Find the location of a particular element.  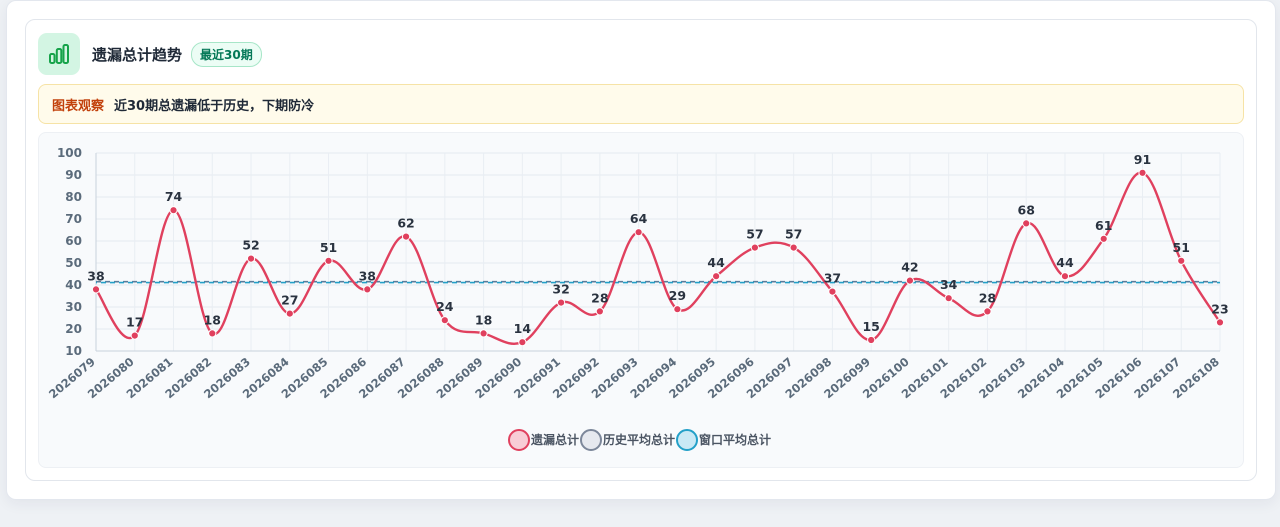

legend-item: 历史平均总计 is located at coordinates (627, 440).